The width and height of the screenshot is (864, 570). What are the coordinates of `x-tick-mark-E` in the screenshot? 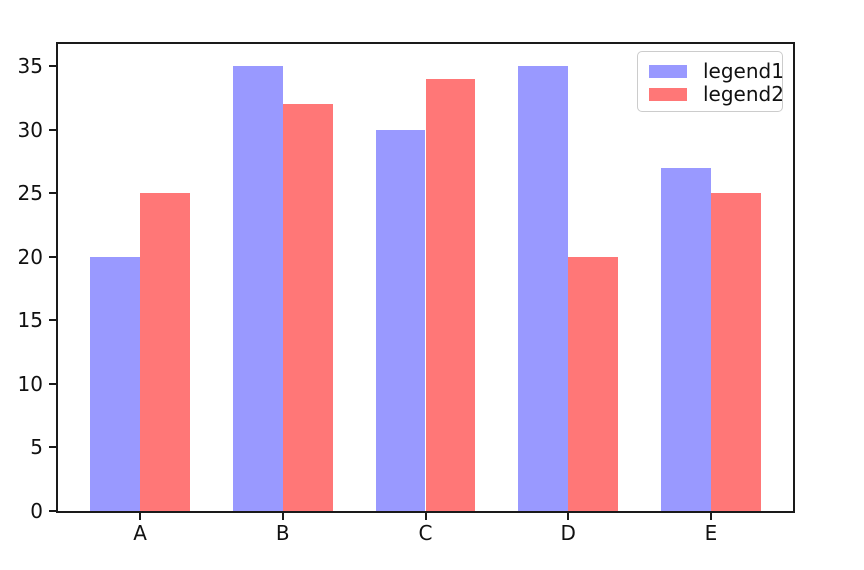 It's located at (710, 516).